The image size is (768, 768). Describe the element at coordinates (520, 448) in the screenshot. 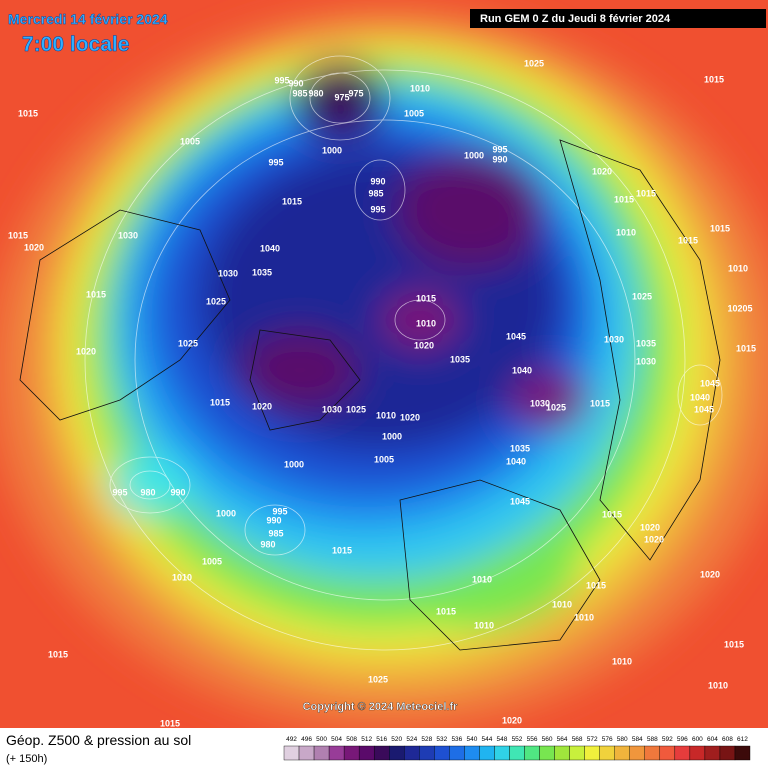

I see `isobar-label: 1035` at that location.